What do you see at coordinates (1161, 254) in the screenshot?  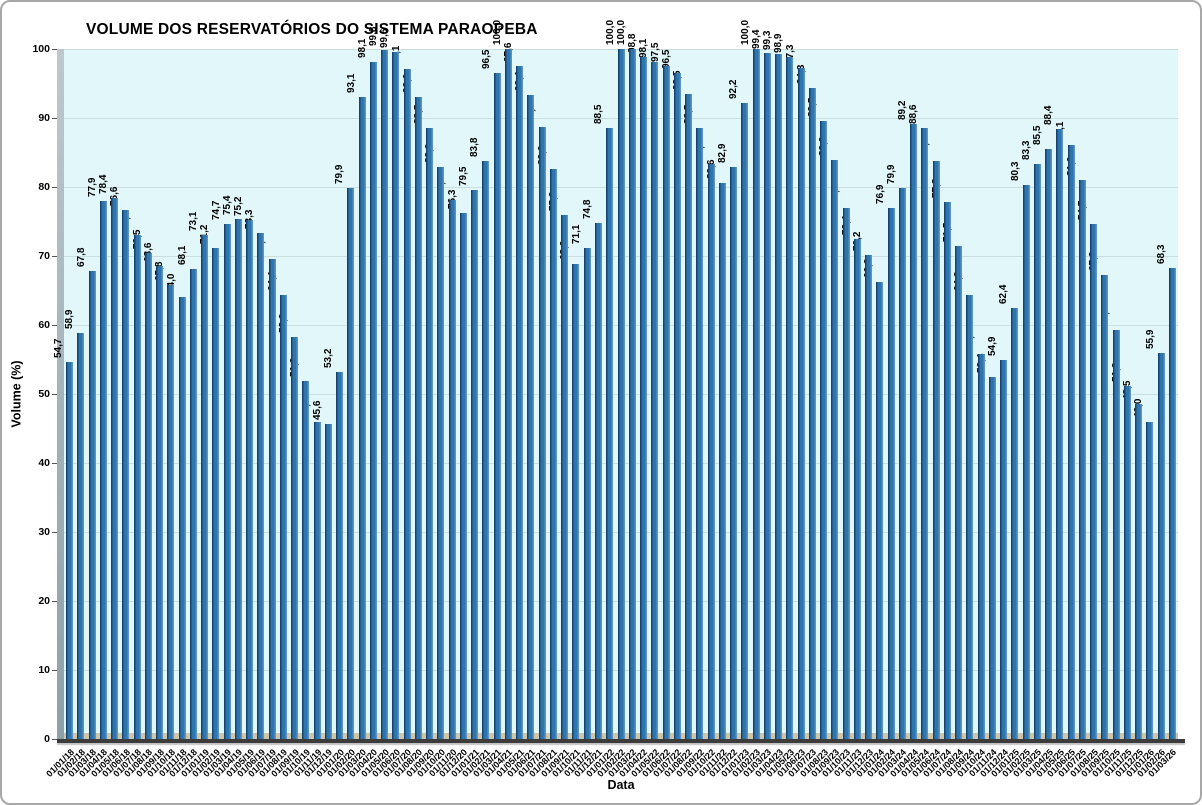 I see `bar-value-label: 68,3` at bounding box center [1161, 254].